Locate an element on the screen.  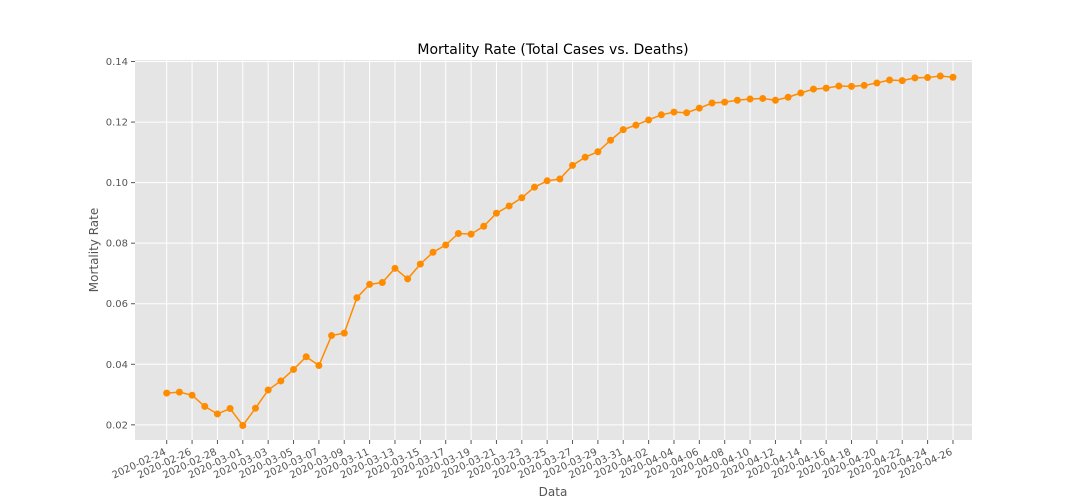
y-axis-label: Mortality Rate is located at coordinates (94, 250).